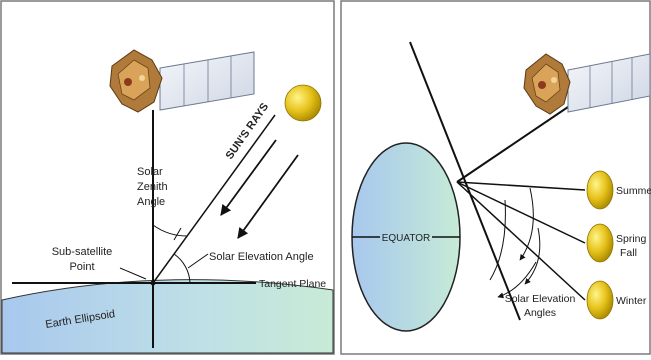 The image size is (651, 360). What do you see at coordinates (82, 252) in the screenshot?
I see `sub-satellite-line-1: Sub-satellite` at bounding box center [82, 252].